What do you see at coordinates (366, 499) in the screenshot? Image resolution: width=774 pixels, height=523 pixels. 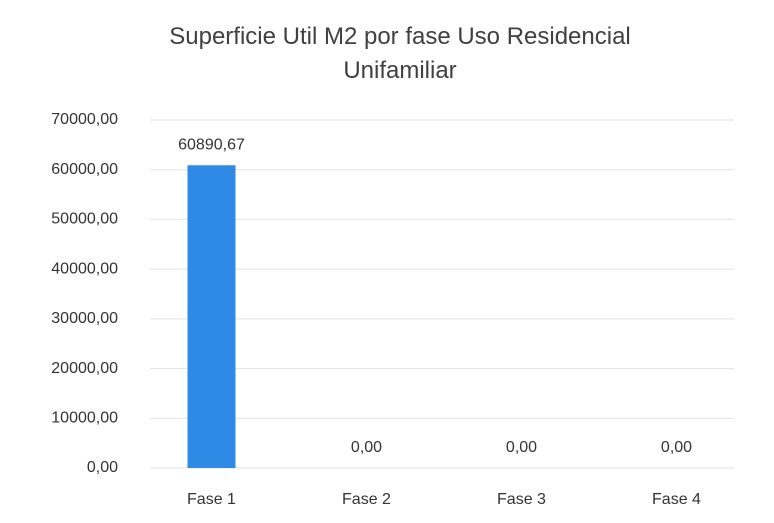 I see `x-tick-label: Fase 2` at bounding box center [366, 499].